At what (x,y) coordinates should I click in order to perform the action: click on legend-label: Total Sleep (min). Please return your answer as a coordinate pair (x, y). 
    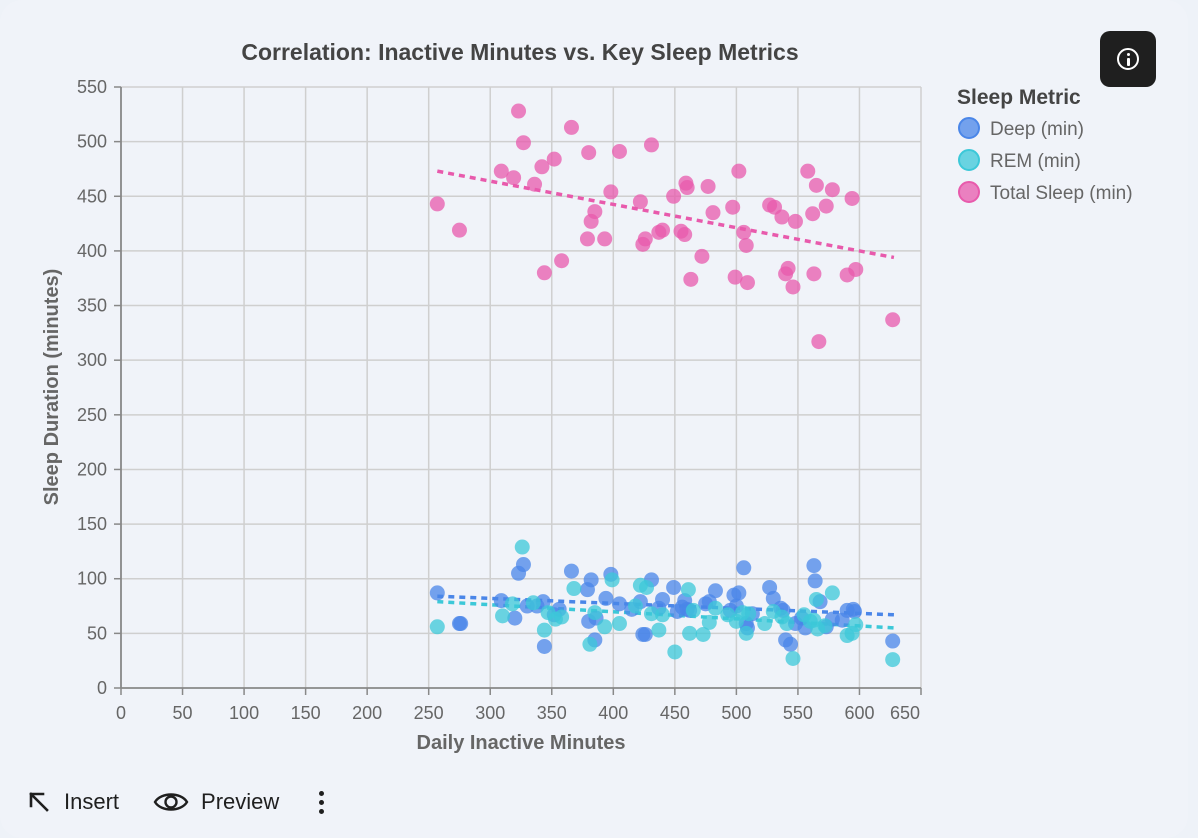
    Looking at the image, I should click on (1061, 193).